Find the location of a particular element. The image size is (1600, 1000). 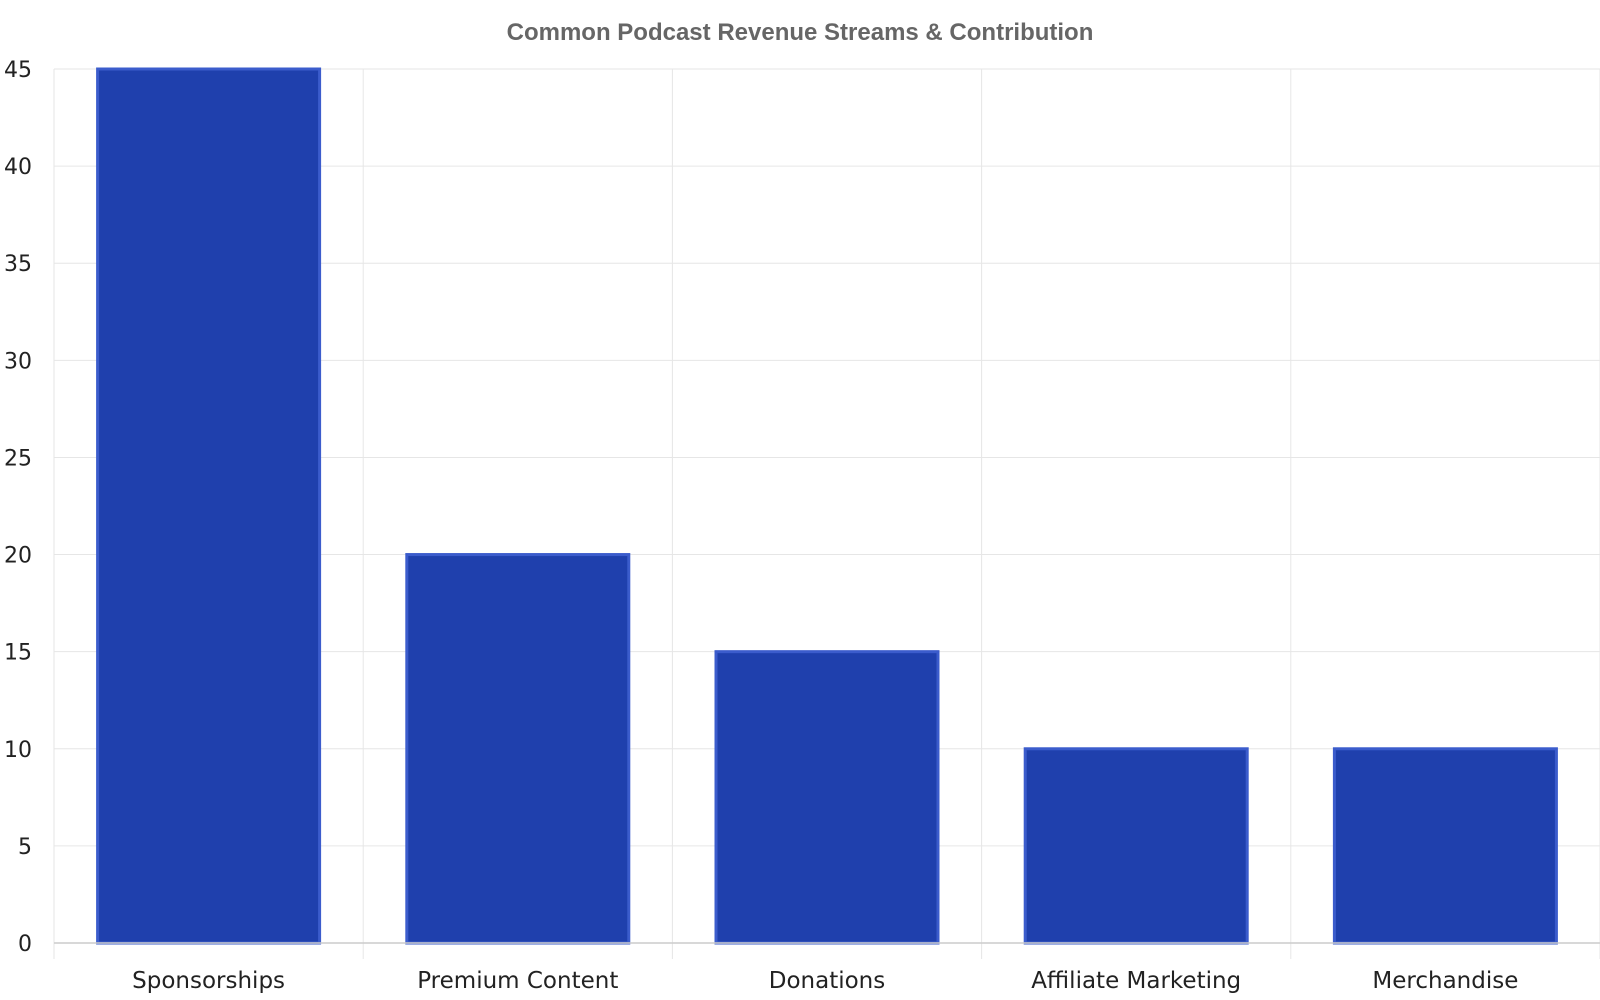

x-tick-label: Premium Content is located at coordinates (517, 981).